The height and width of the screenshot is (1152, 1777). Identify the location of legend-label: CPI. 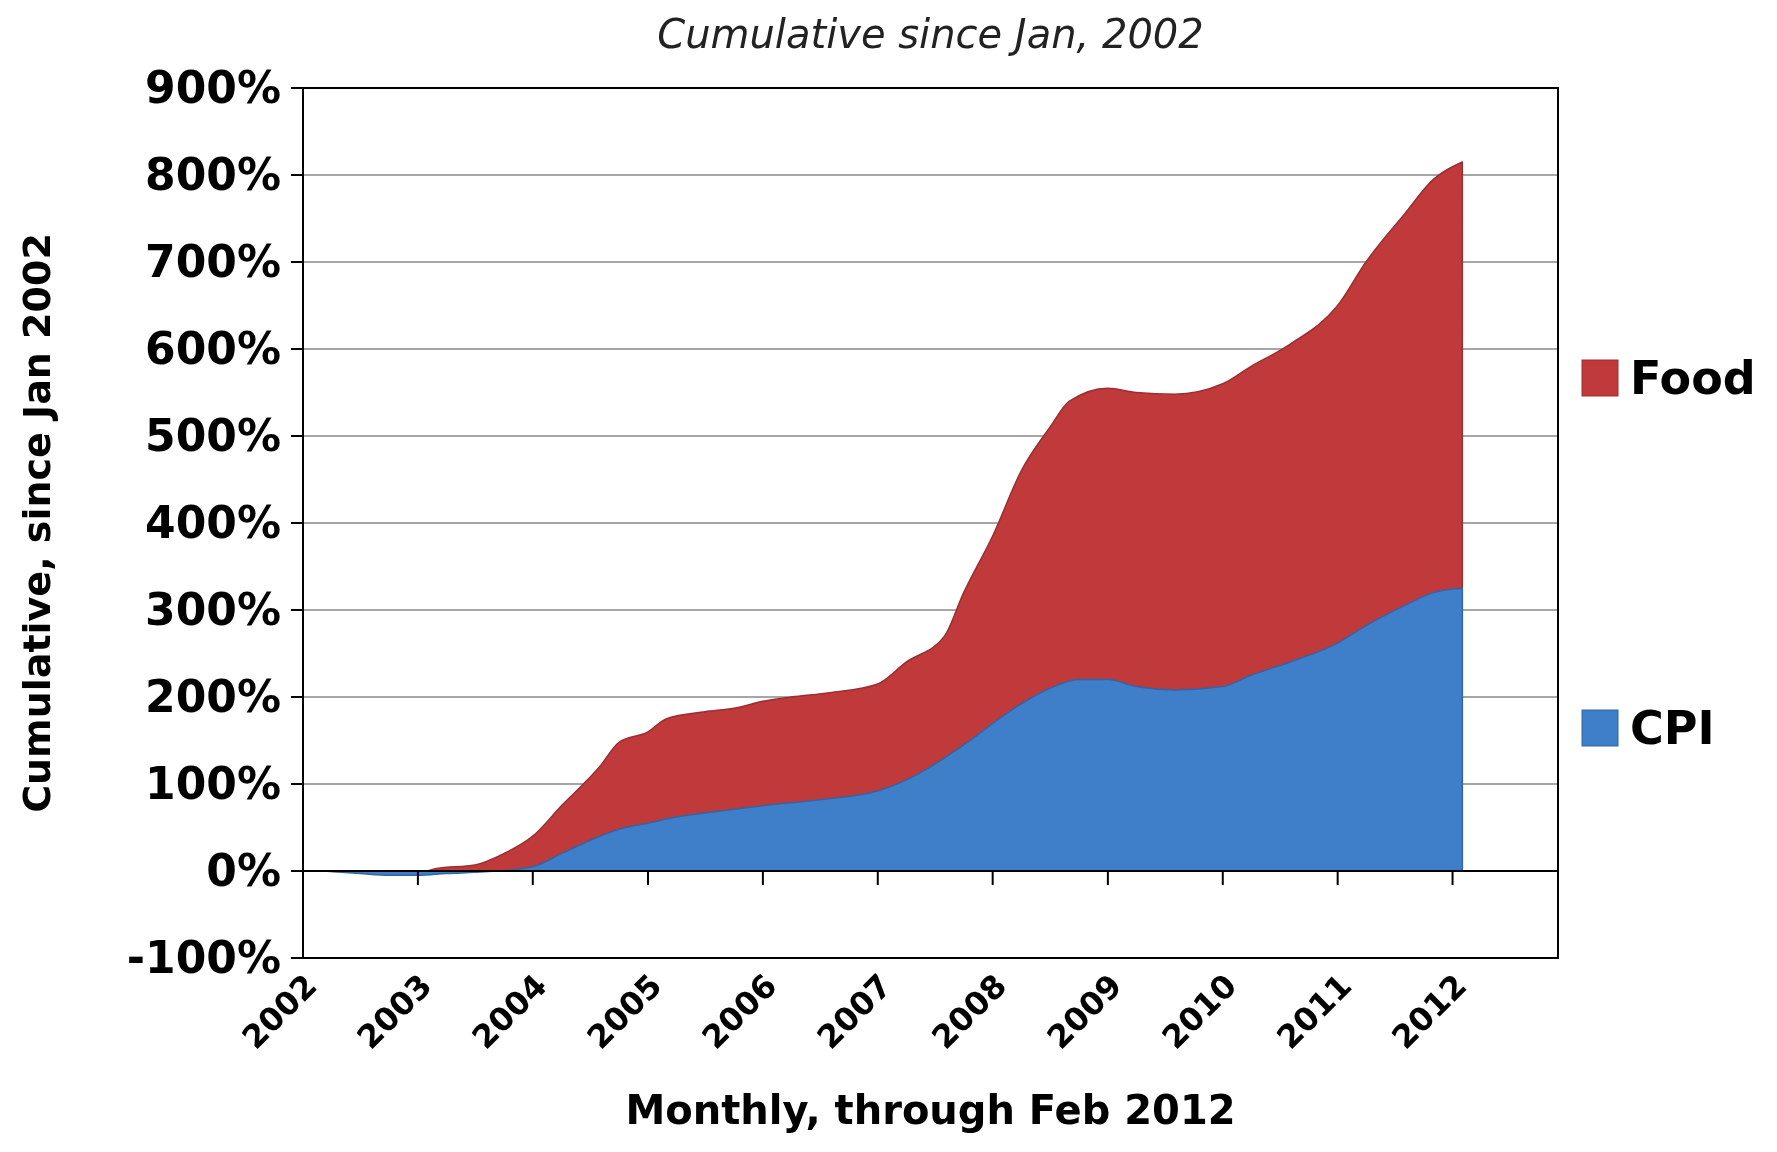
(1672, 728).